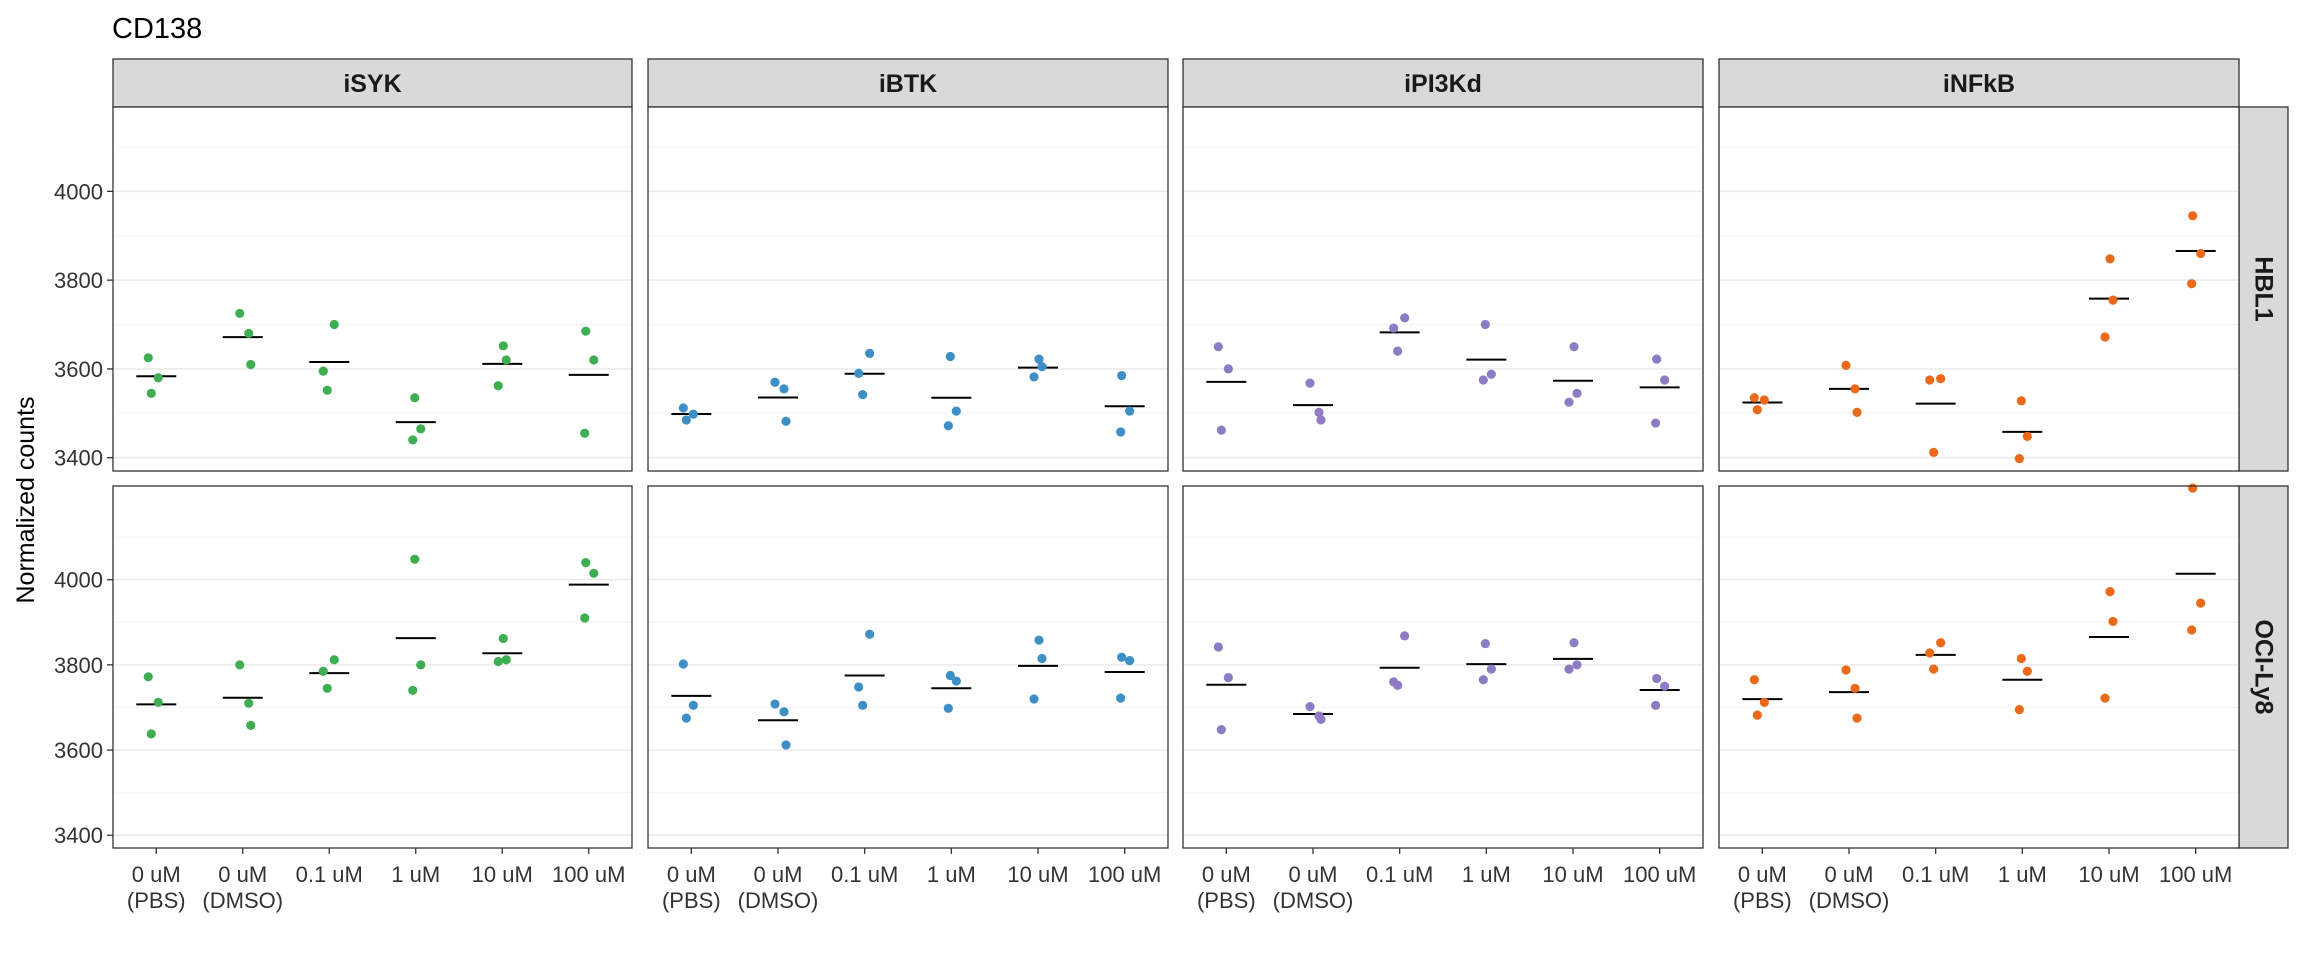 This screenshot has height=960, width=2304. What do you see at coordinates (1849, 874) in the screenshot?
I see `x-tick-label: 0 uM` at bounding box center [1849, 874].